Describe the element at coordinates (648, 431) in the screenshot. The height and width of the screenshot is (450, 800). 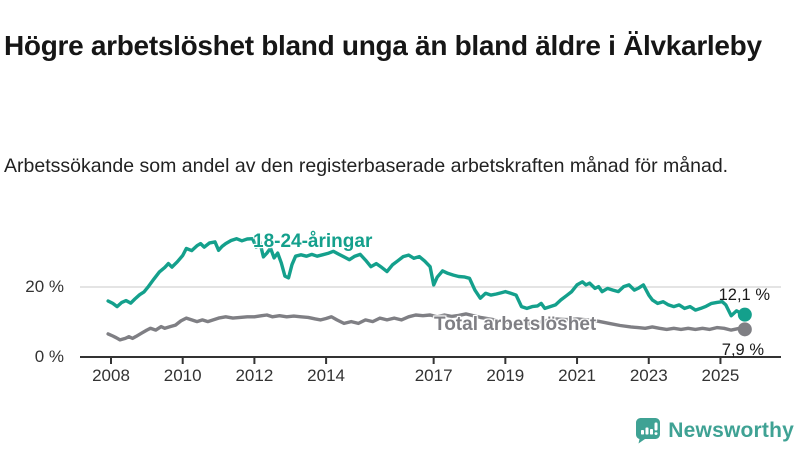
I see `bar-chart-speech-bubble-icon` at that location.